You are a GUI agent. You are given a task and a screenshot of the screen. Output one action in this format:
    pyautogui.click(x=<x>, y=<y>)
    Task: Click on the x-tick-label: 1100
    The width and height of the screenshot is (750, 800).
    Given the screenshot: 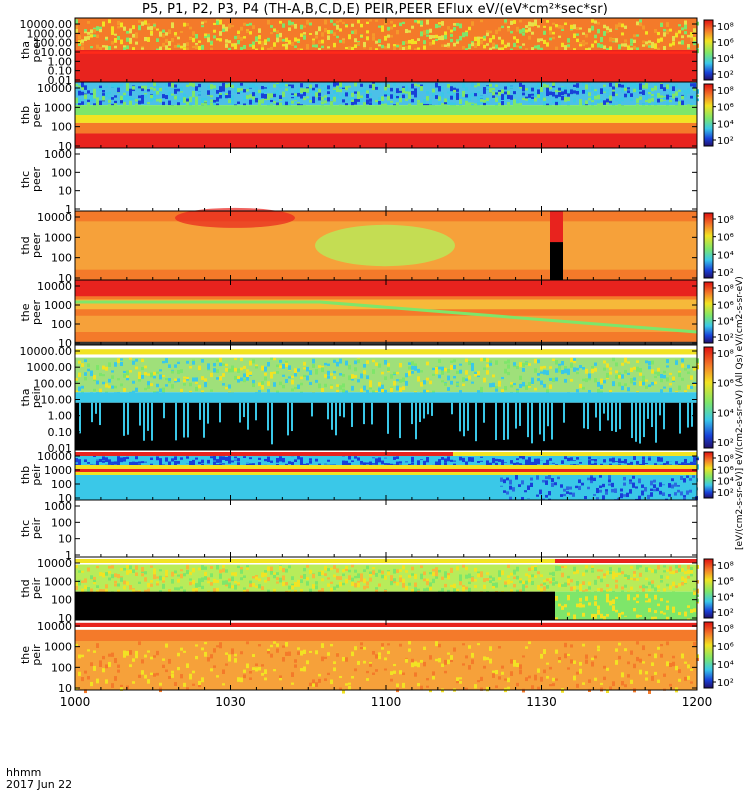 What is the action you would take?
    pyautogui.click(x=386, y=702)
    